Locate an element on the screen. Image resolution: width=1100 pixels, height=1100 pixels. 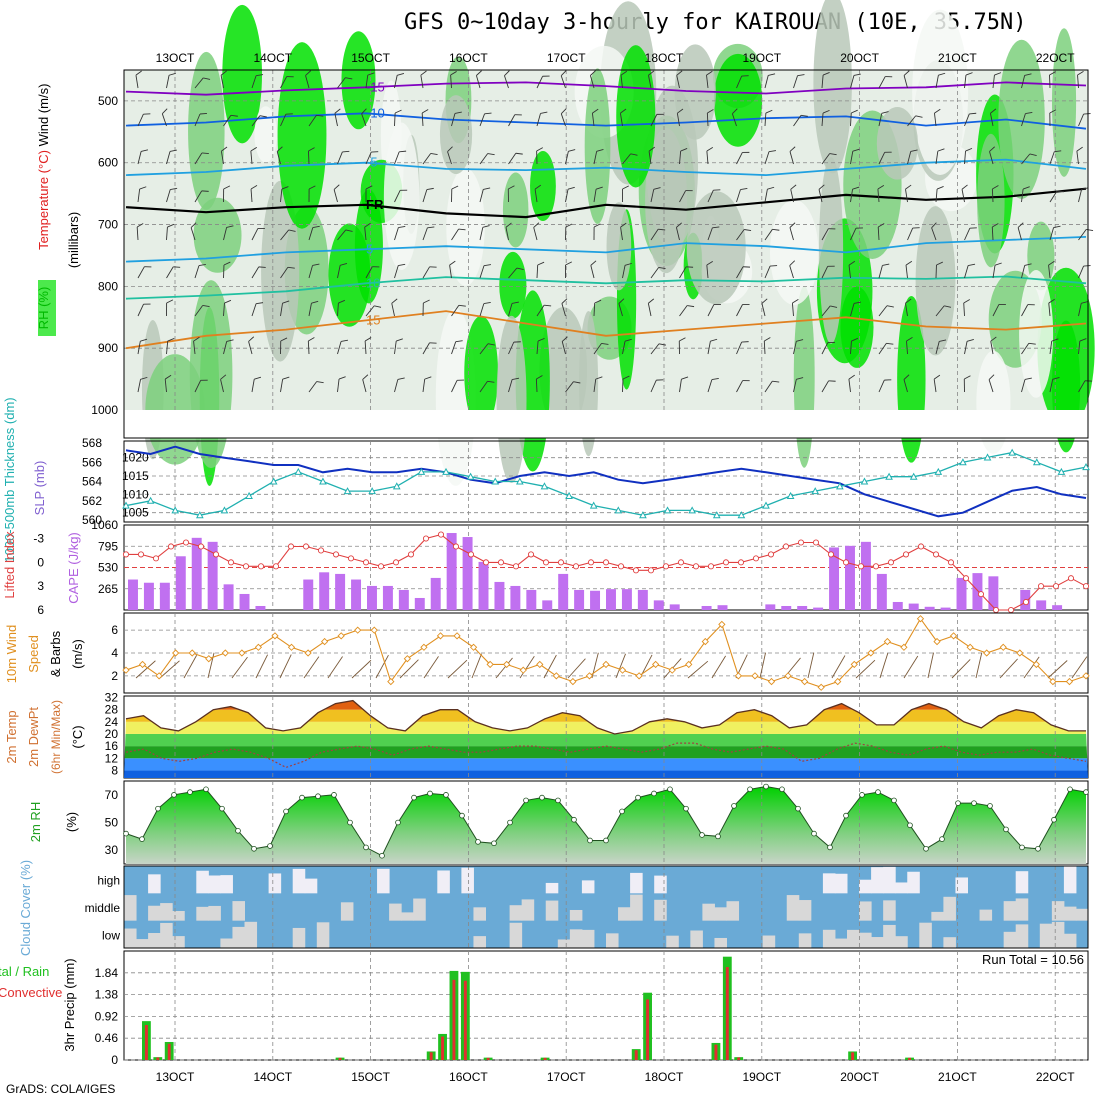
wind-tick: 6 is located at coordinates (114, 630).